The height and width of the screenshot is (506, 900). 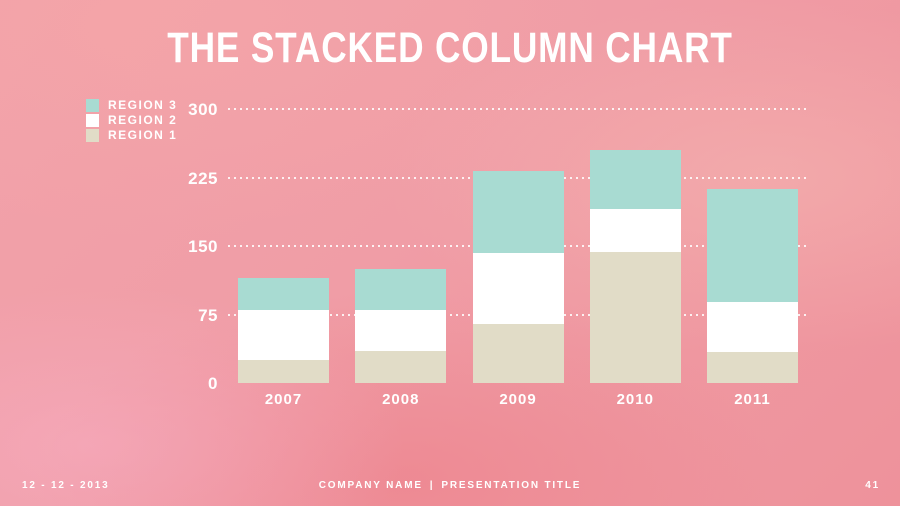 What do you see at coordinates (143, 135) in the screenshot?
I see `legend-label: REGION 1` at bounding box center [143, 135].